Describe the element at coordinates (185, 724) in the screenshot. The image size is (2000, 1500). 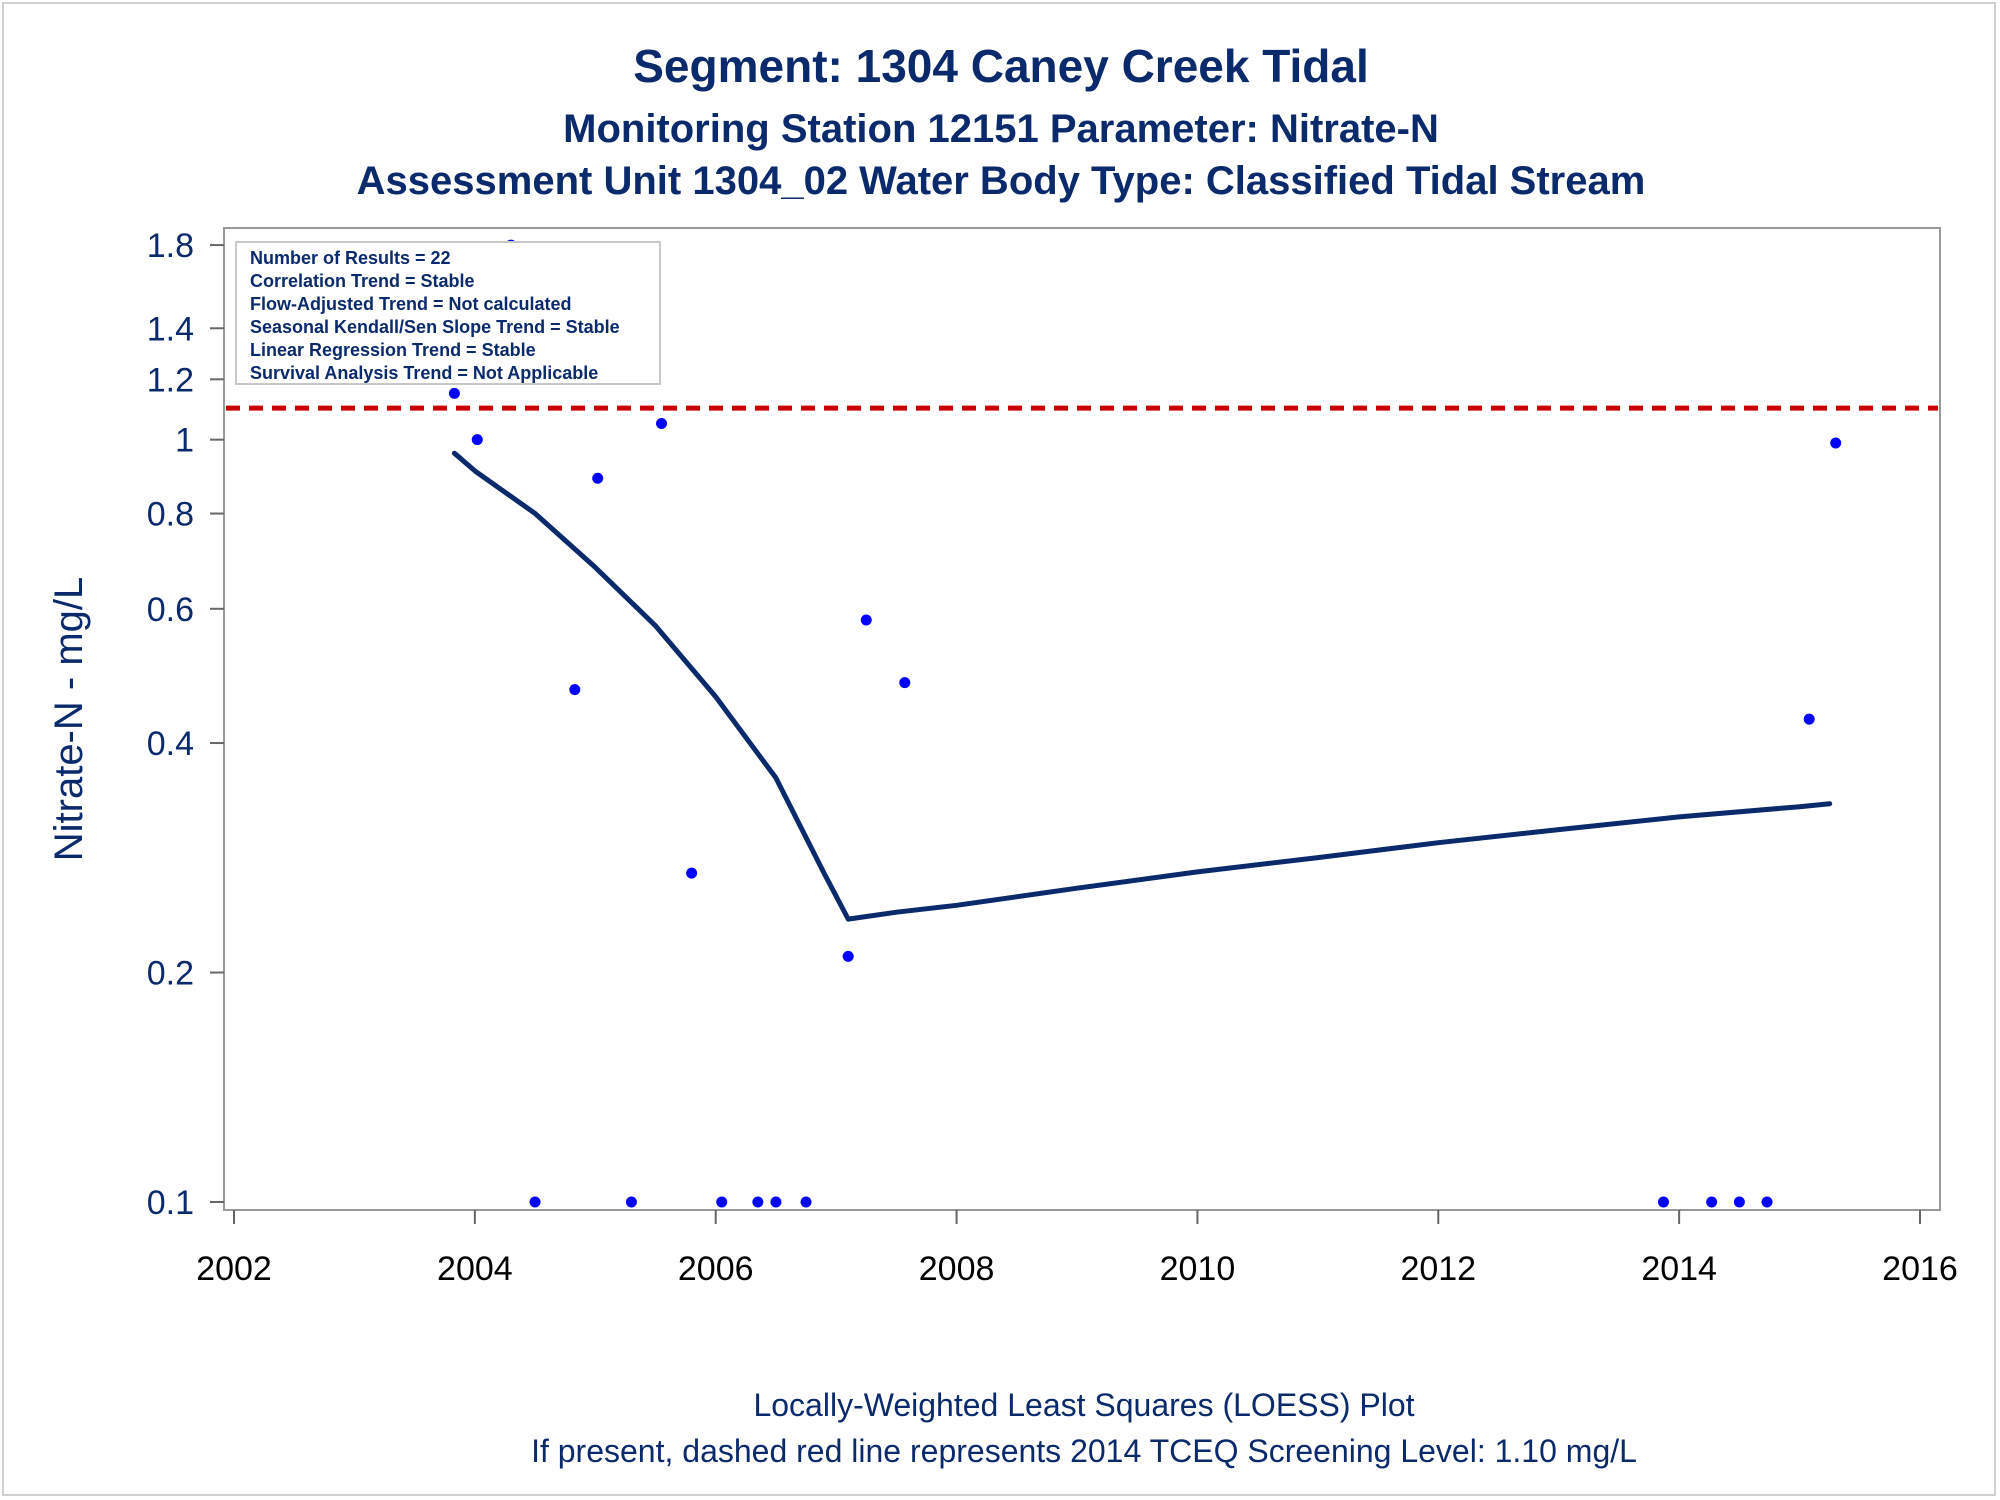
I see `y-axis: 0.1 0.2 0.4 0.6 0.8 1 1.2 1.4 1.8` at that location.